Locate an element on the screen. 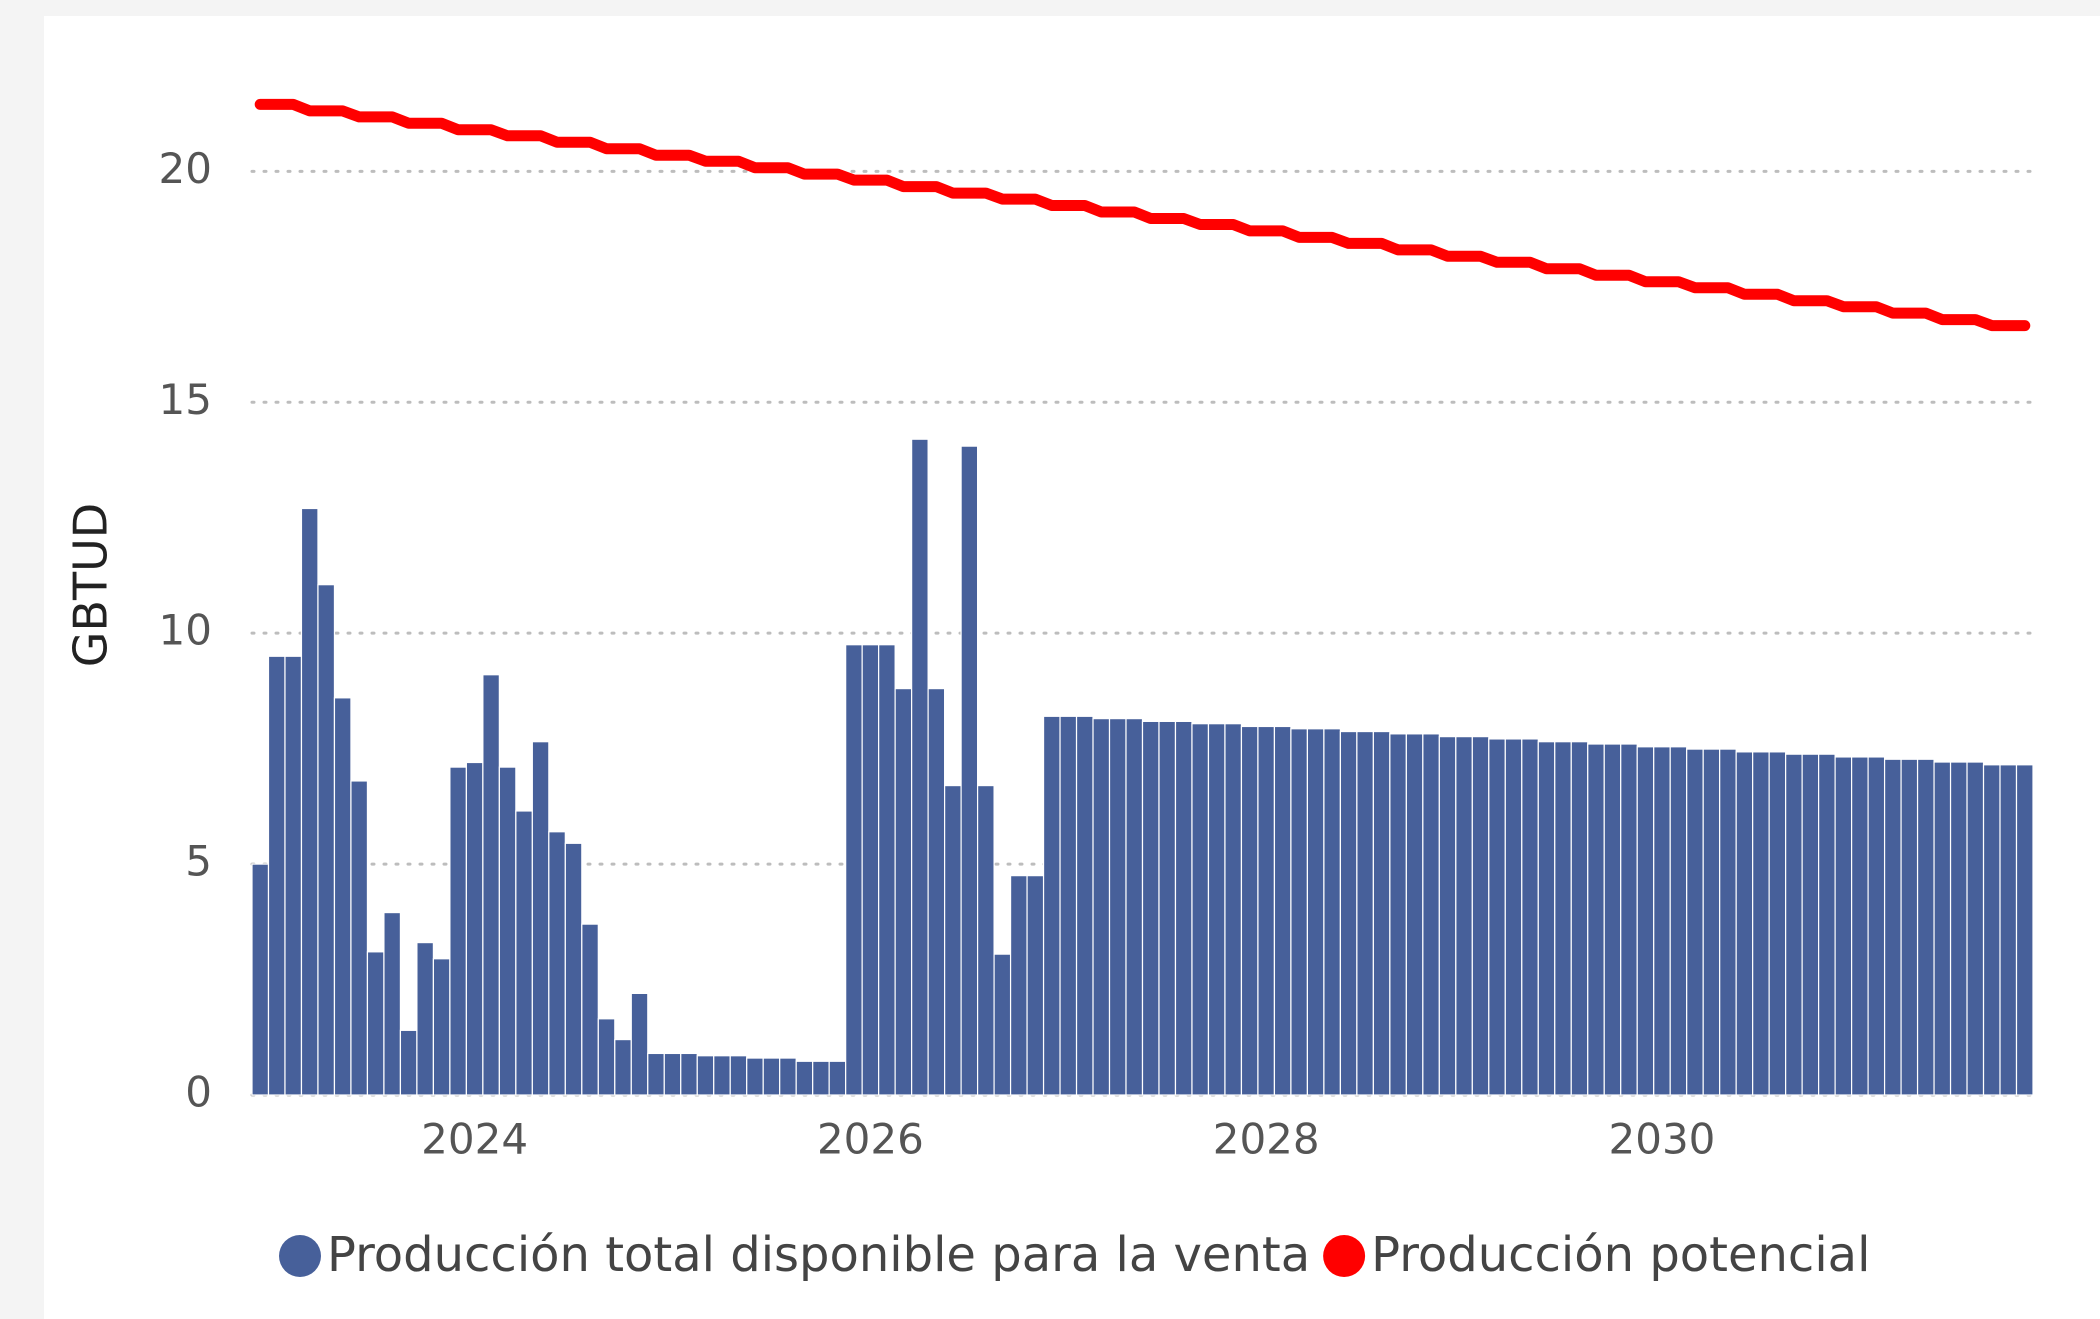  x-tick-label: 2028 is located at coordinates (1266, 1139).